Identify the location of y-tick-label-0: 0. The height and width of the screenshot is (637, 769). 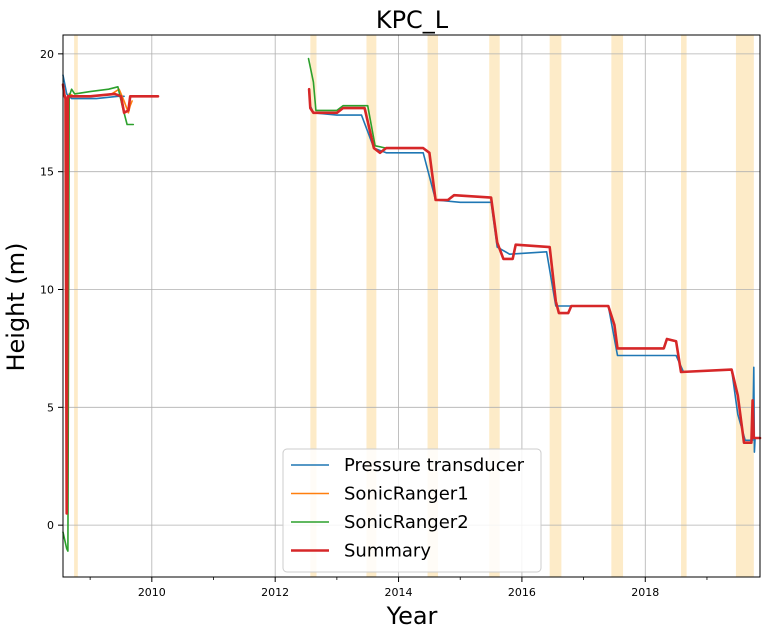
(50, 525).